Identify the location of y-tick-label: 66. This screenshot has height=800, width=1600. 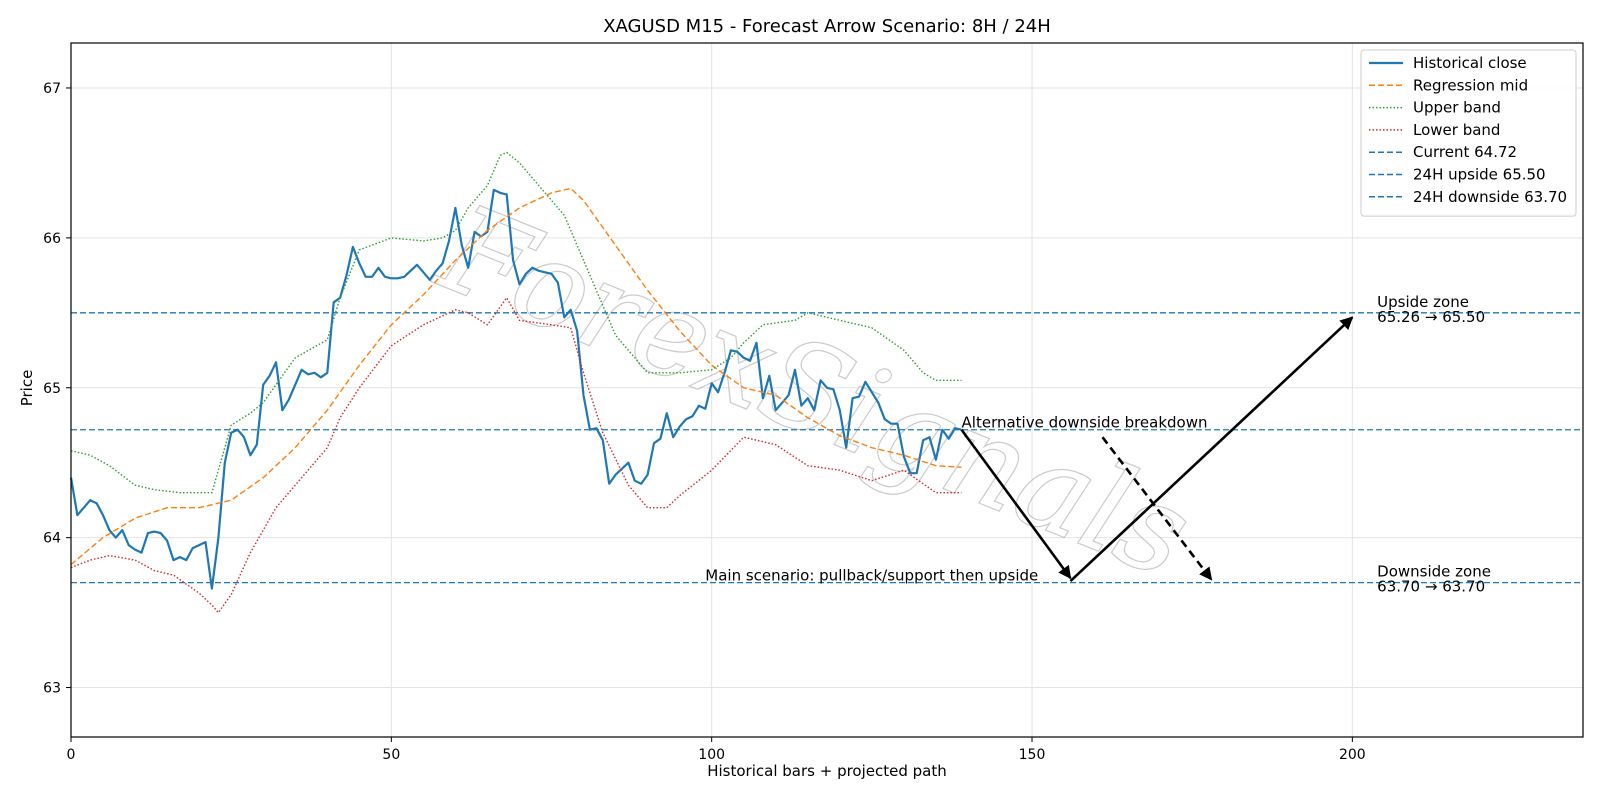
(52, 239).